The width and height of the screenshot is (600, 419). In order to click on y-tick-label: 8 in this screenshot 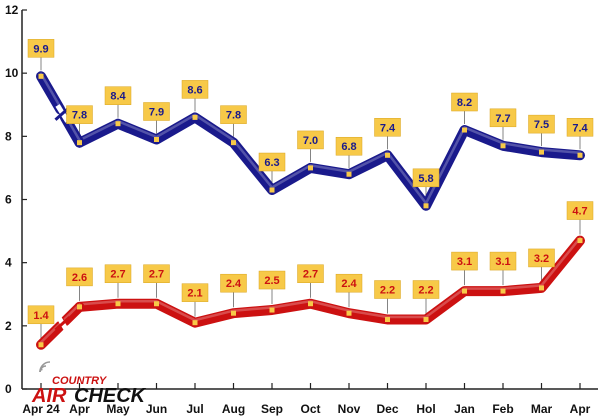, I will do `click(8, 136)`.